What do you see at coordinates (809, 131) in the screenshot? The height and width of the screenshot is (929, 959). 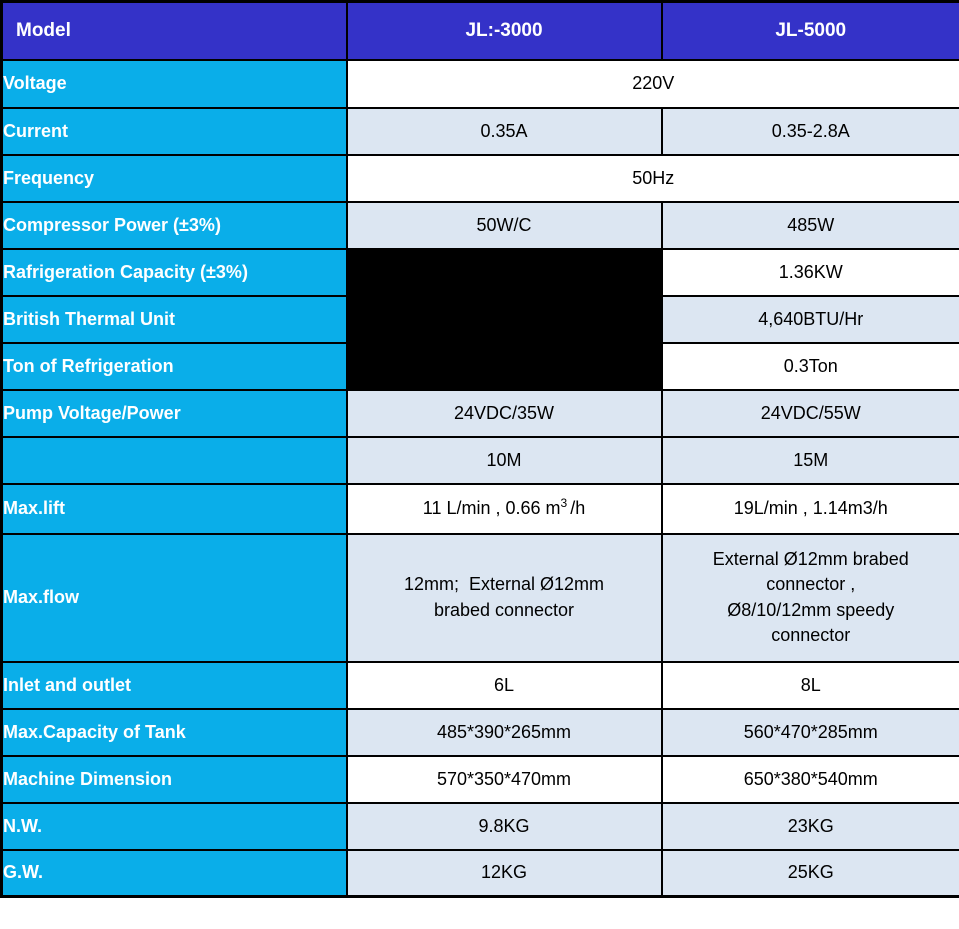 I see `cell-current-jl5000: 0.35-2.8A` at bounding box center [809, 131].